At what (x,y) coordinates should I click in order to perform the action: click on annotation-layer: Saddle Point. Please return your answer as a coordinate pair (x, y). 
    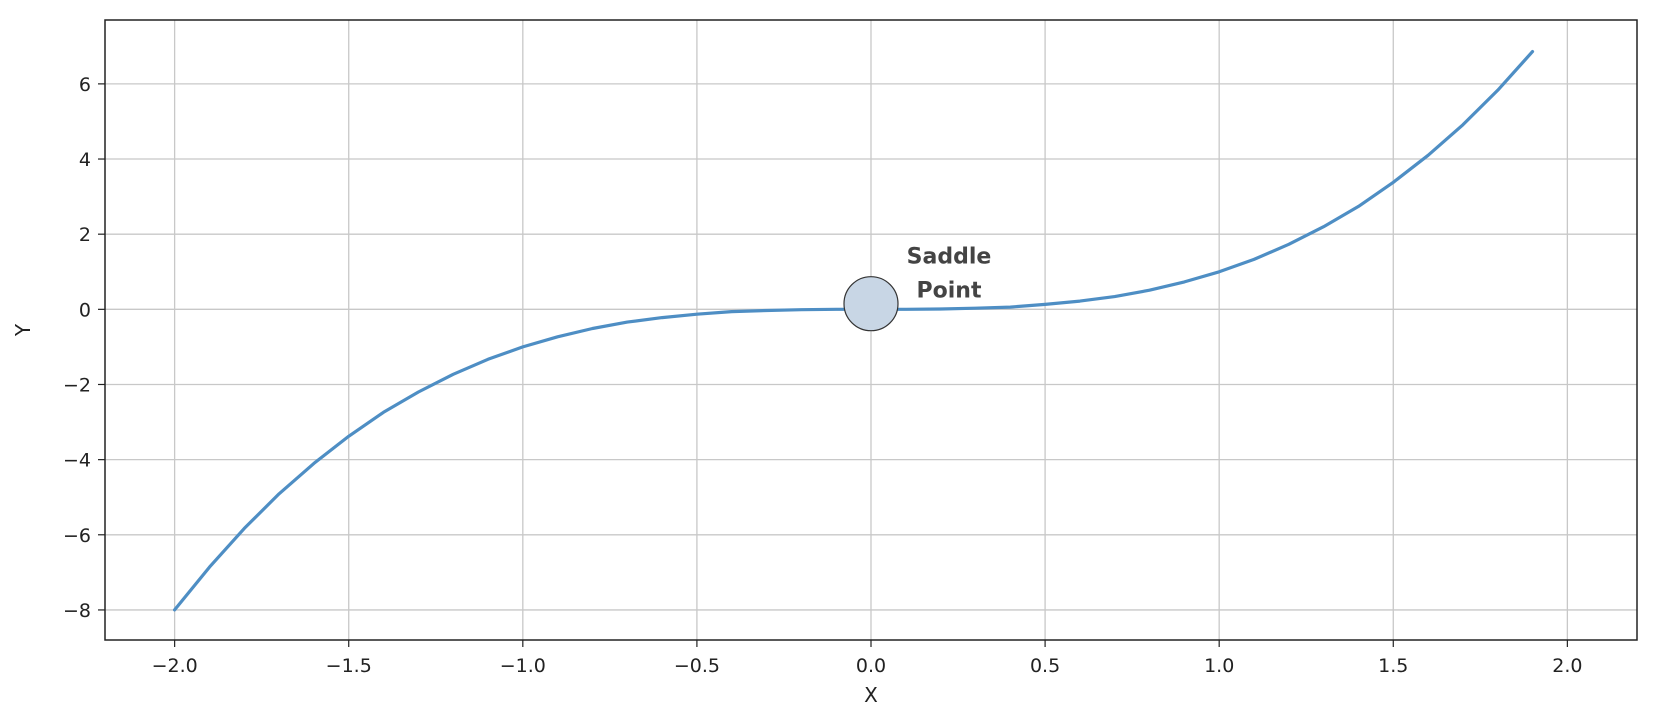
    Looking at the image, I should click on (917, 288).